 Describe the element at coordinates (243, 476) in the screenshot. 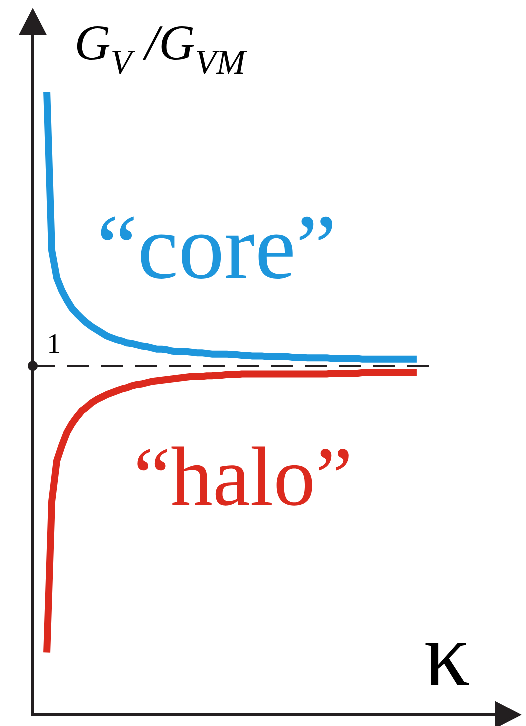

I see `series-label: “halo”` at that location.